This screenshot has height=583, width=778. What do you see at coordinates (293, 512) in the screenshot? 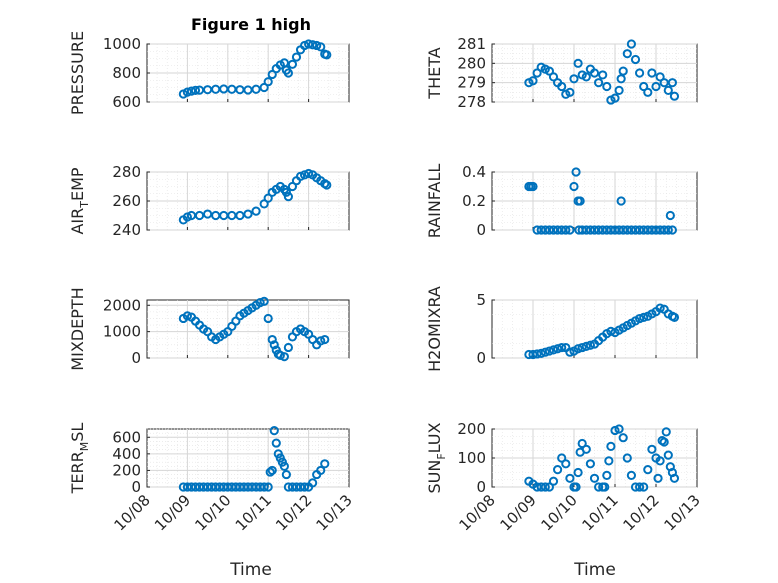
I see `terr_msl-x-tick-label: 10/12` at bounding box center [293, 512].